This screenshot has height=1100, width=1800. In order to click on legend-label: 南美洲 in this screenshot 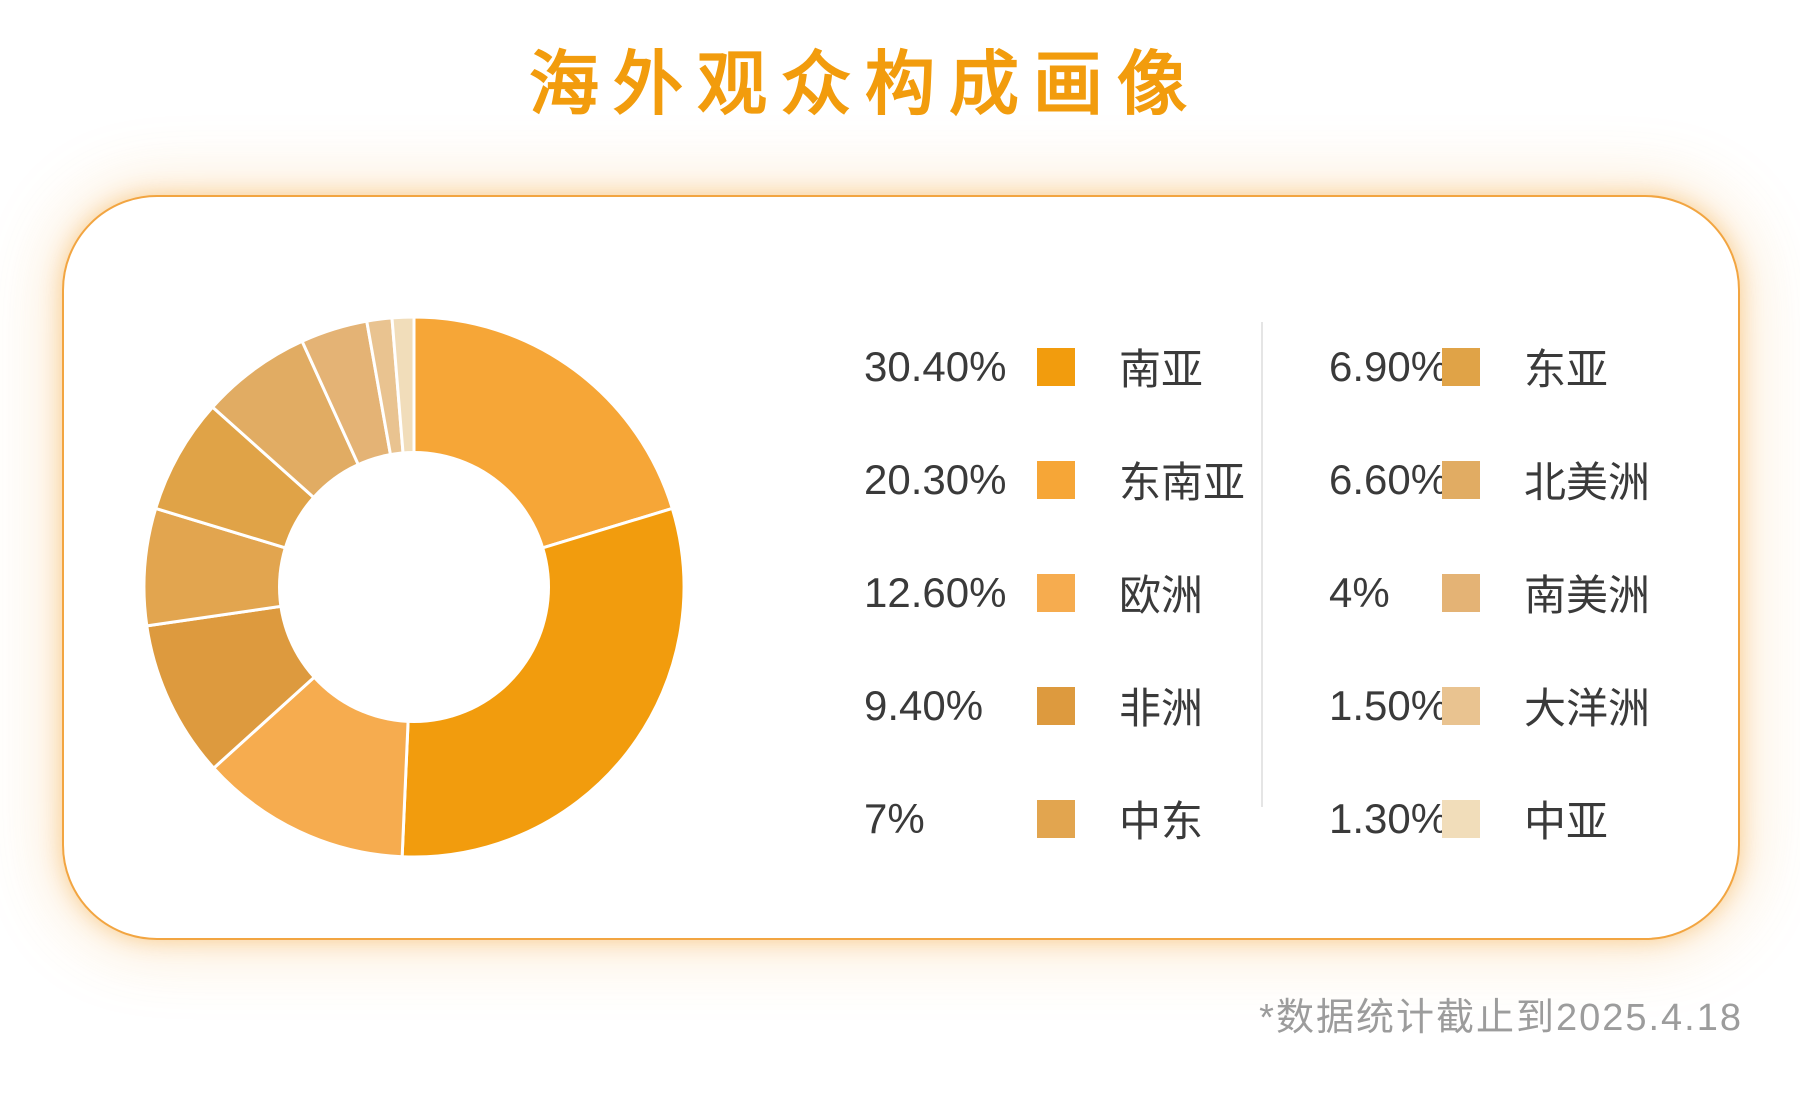, I will do `click(1587, 595)`.